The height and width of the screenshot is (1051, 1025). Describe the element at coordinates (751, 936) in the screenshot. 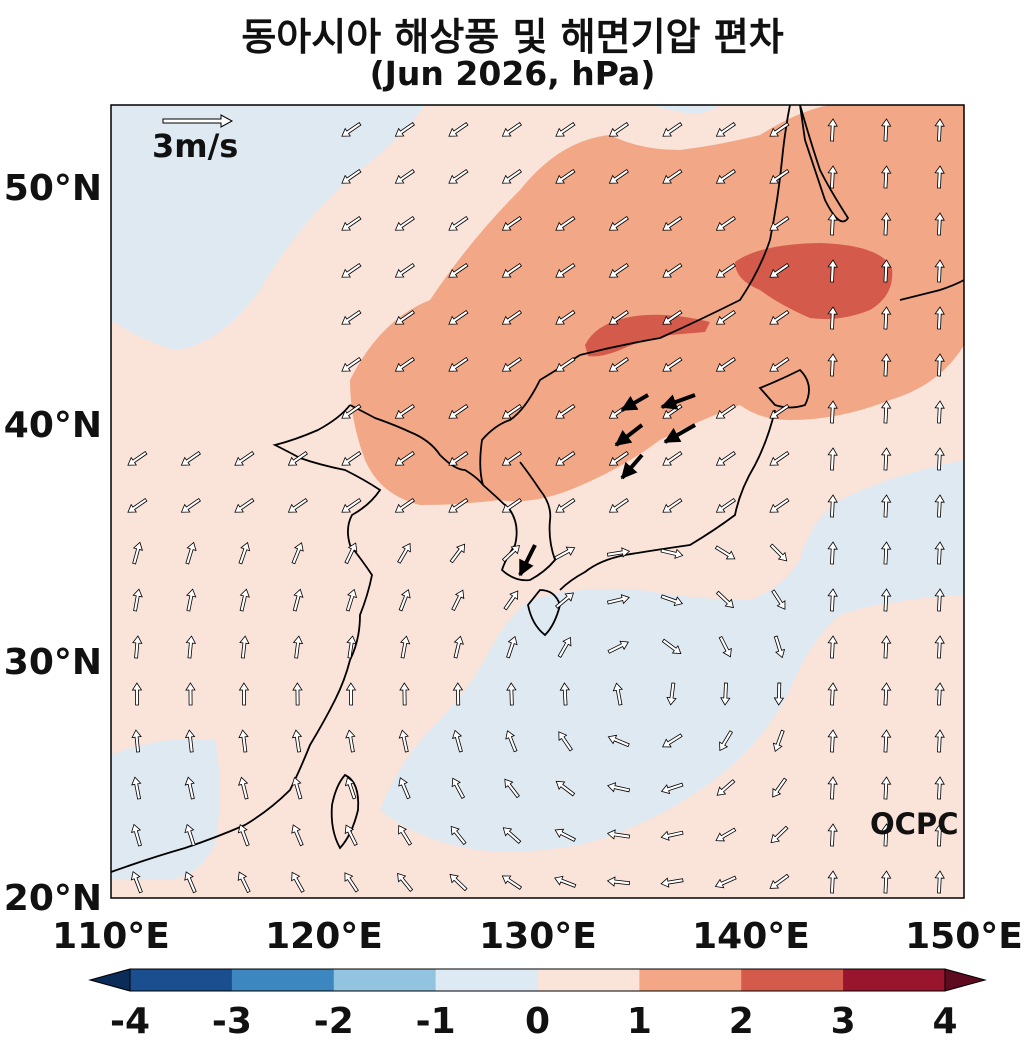

I see `lon-tick-label: 140°E` at that location.